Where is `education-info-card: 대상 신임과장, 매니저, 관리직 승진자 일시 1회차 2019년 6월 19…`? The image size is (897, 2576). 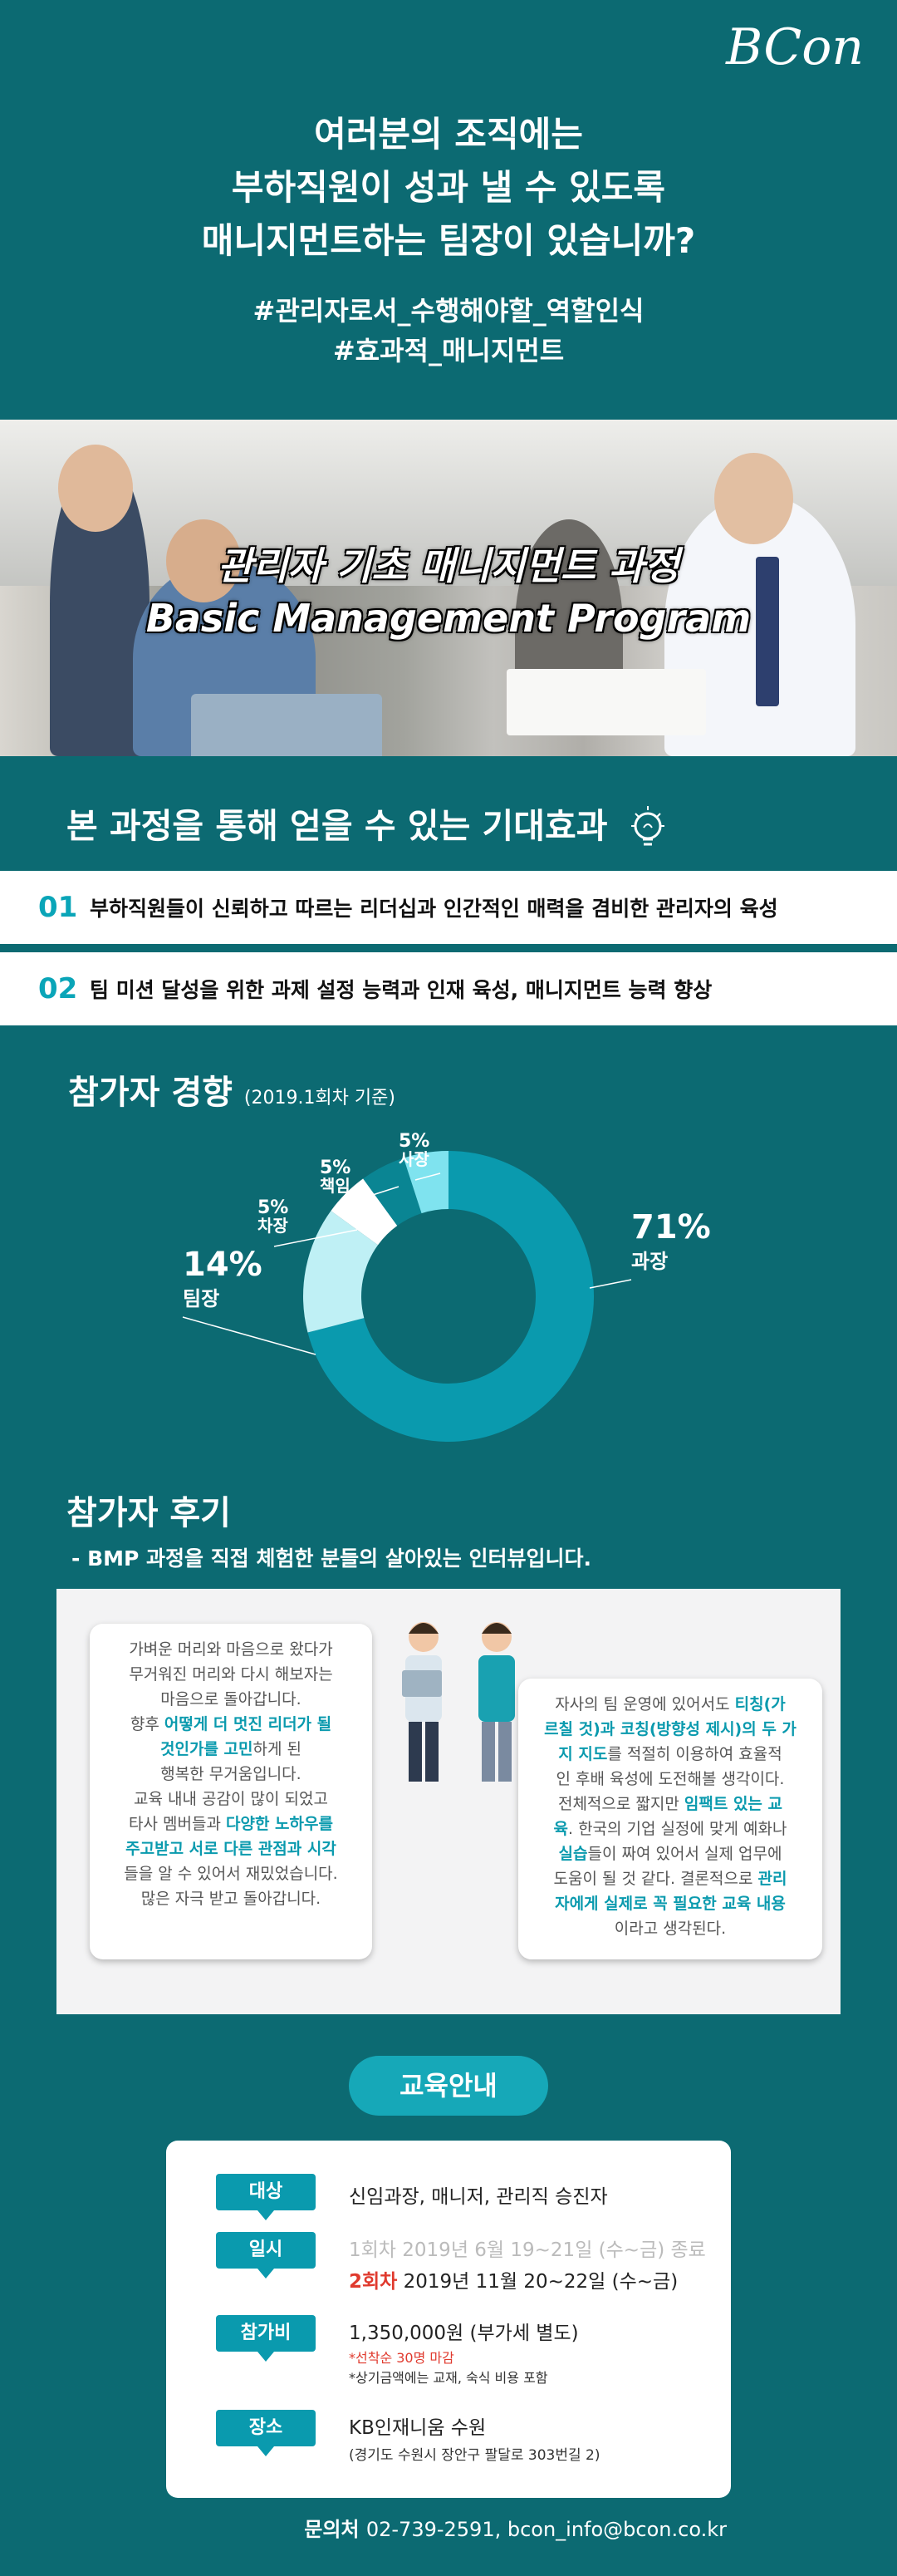
education-info-card: 대상 신임과장, 매니저, 관리직 승진자 일시 1회차 2019년 6월 19… is located at coordinates (448, 2319).